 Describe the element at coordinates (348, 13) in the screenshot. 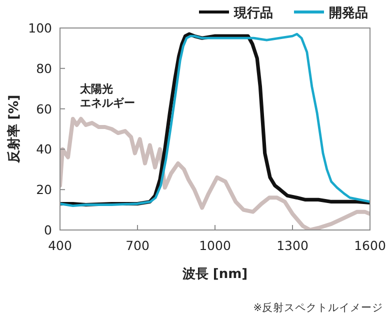

I see `legend-label: 開発品` at that location.